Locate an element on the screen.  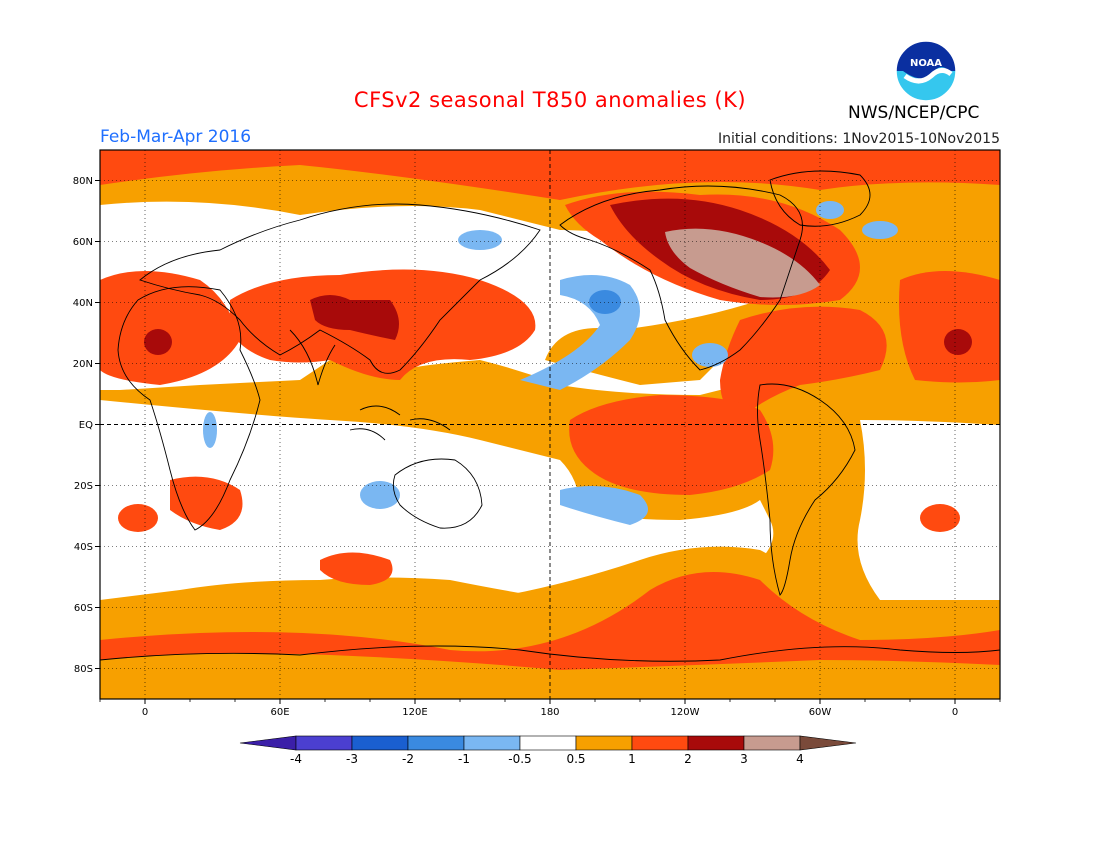
lat-tick-label: 40S is located at coordinates (83, 547).